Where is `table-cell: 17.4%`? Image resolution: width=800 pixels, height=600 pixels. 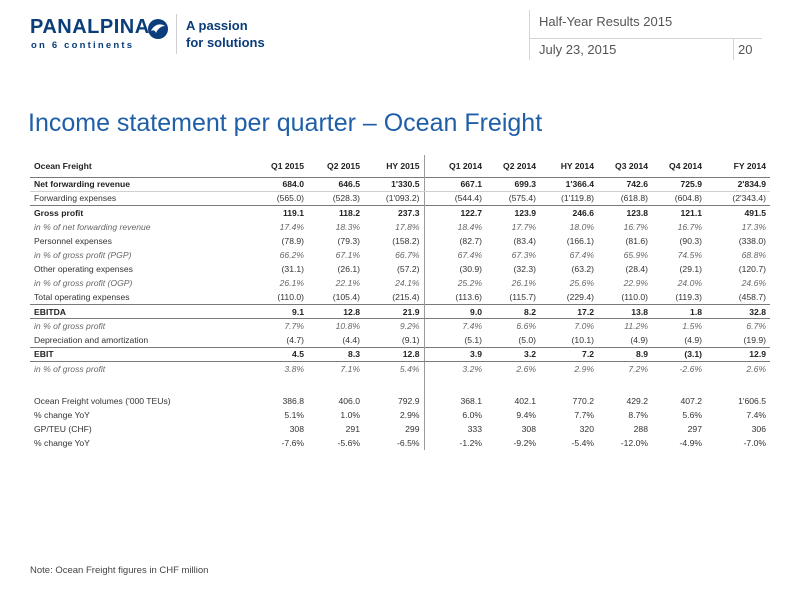
table-cell: 17.4% is located at coordinates (291, 226).